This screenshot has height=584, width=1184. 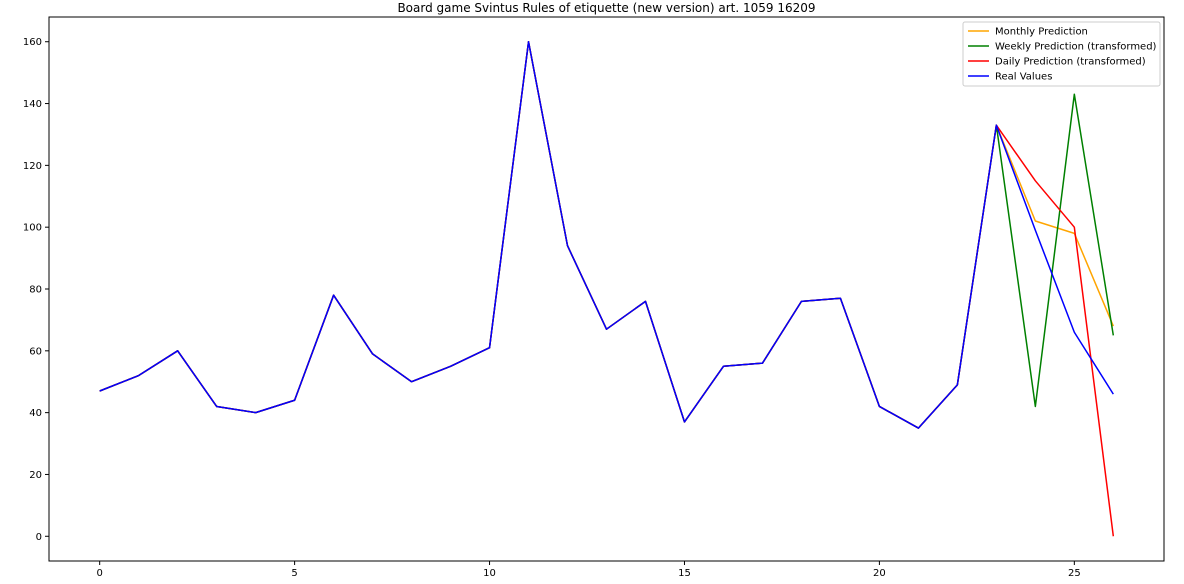 I want to click on y-tick-label: 40, so click(x=35, y=413).